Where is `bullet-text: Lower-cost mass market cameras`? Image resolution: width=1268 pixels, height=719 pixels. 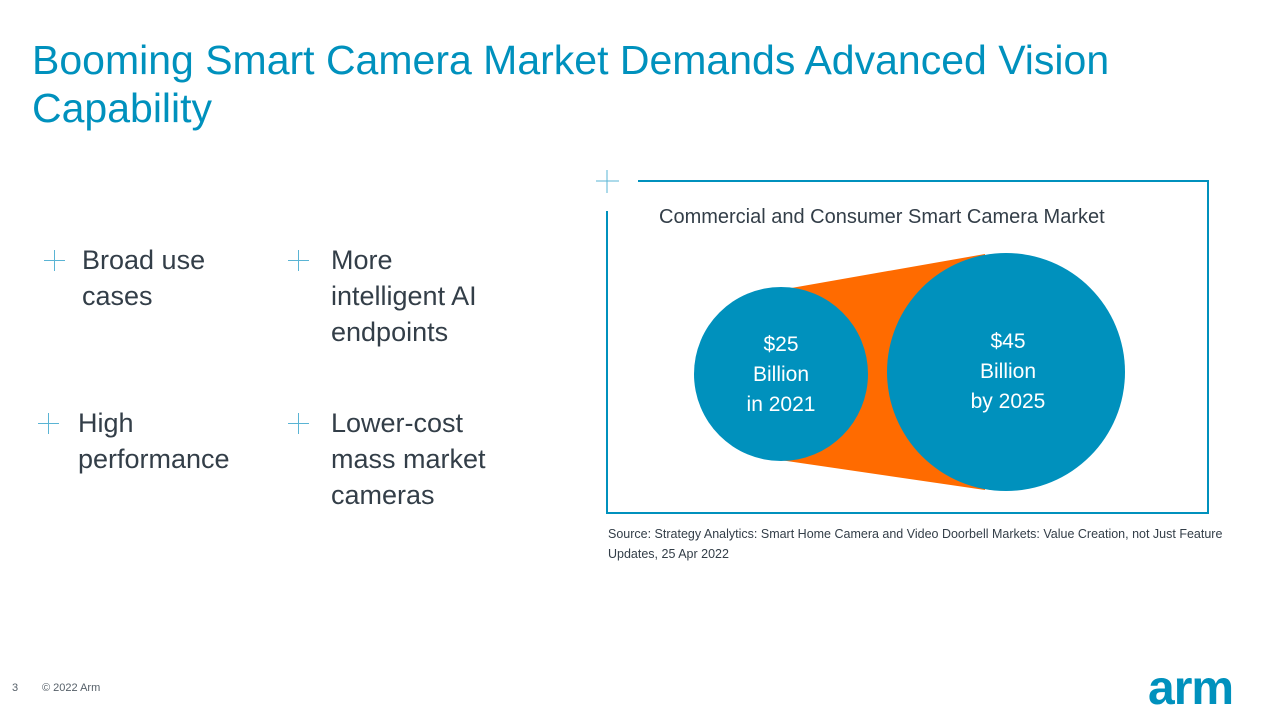
bullet-text: Lower-cost mass market cameras is located at coordinates (408, 459).